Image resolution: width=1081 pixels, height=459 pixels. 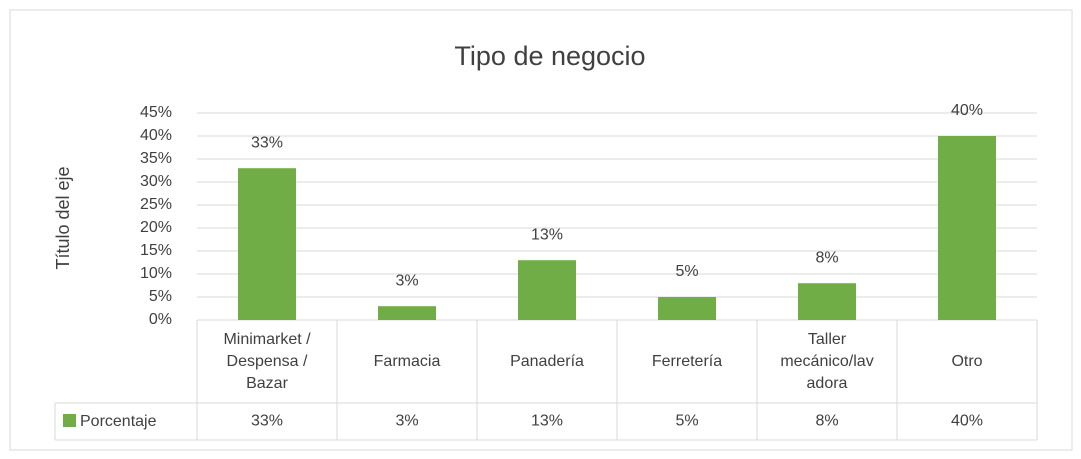 I want to click on x-tick-label: Ferretería, so click(x=687, y=361).